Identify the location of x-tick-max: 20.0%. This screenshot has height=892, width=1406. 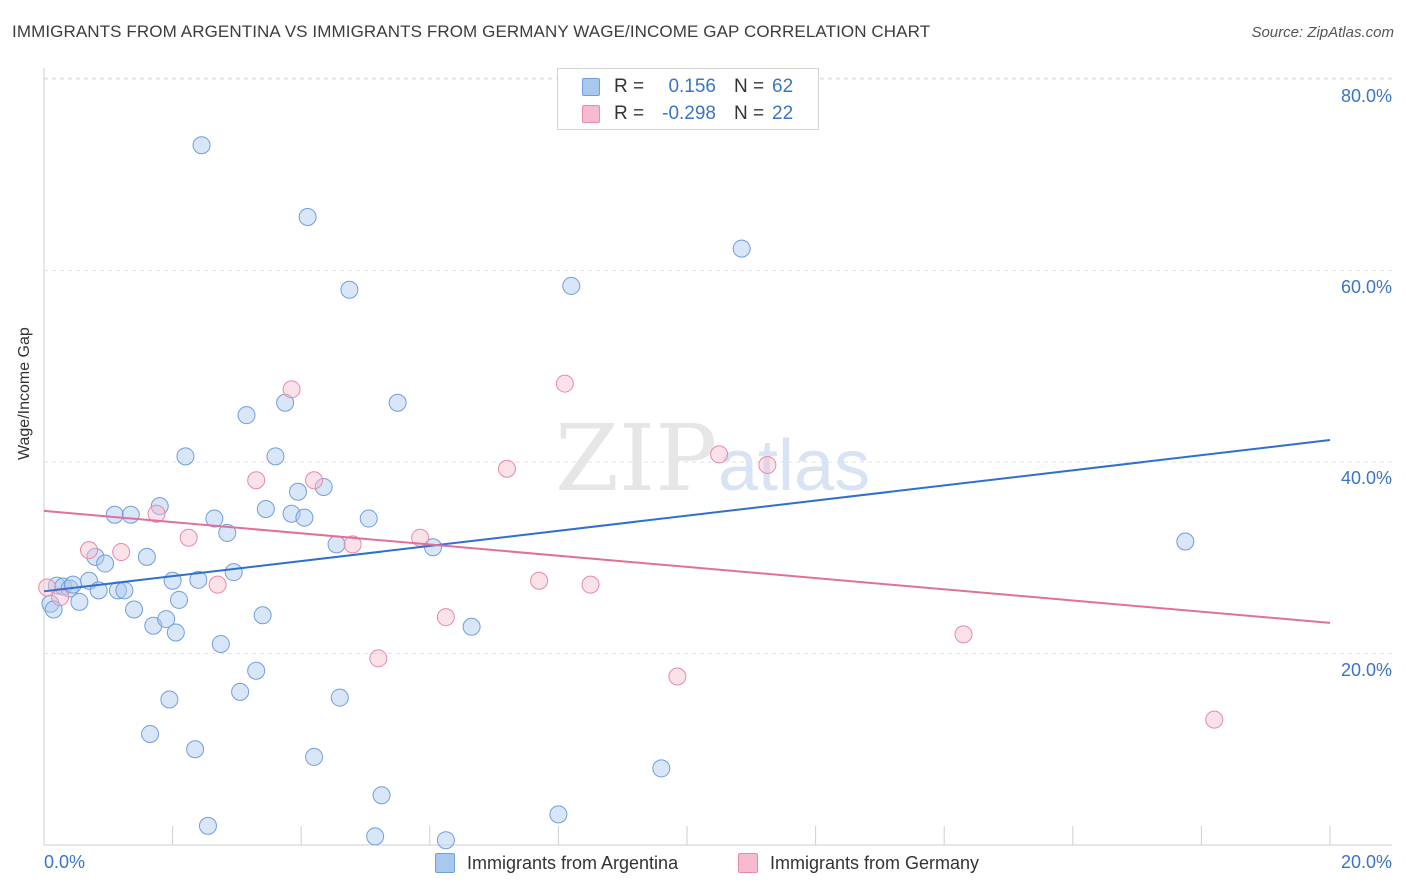
(1366, 862).